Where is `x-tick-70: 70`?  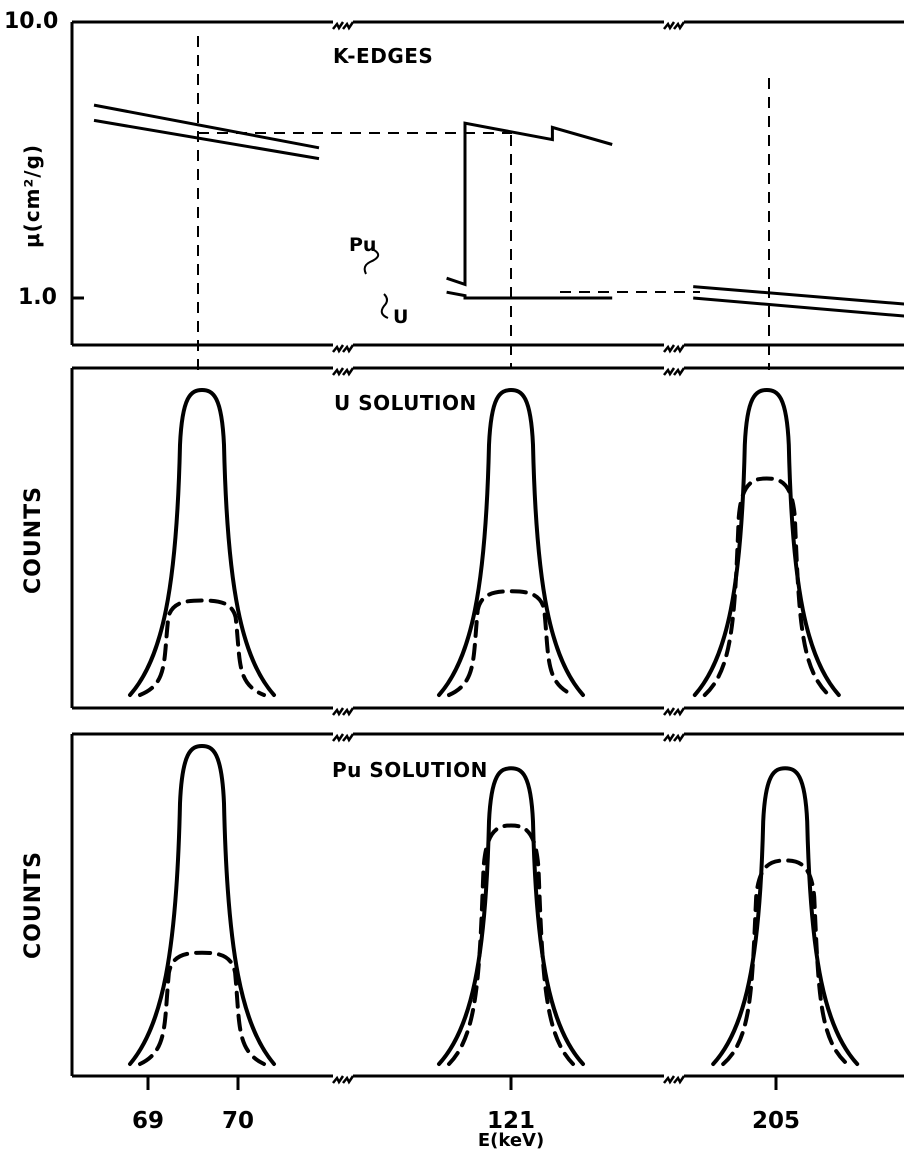 x-tick-70: 70 is located at coordinates (238, 1121).